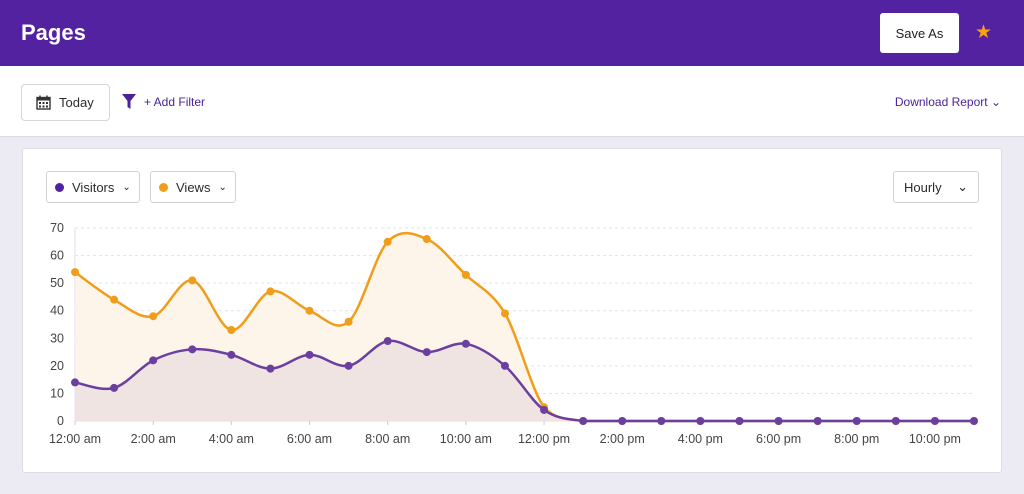 The width and height of the screenshot is (1024, 494). I want to click on visitors-metric-select: Visitors ⌄, so click(93, 187).